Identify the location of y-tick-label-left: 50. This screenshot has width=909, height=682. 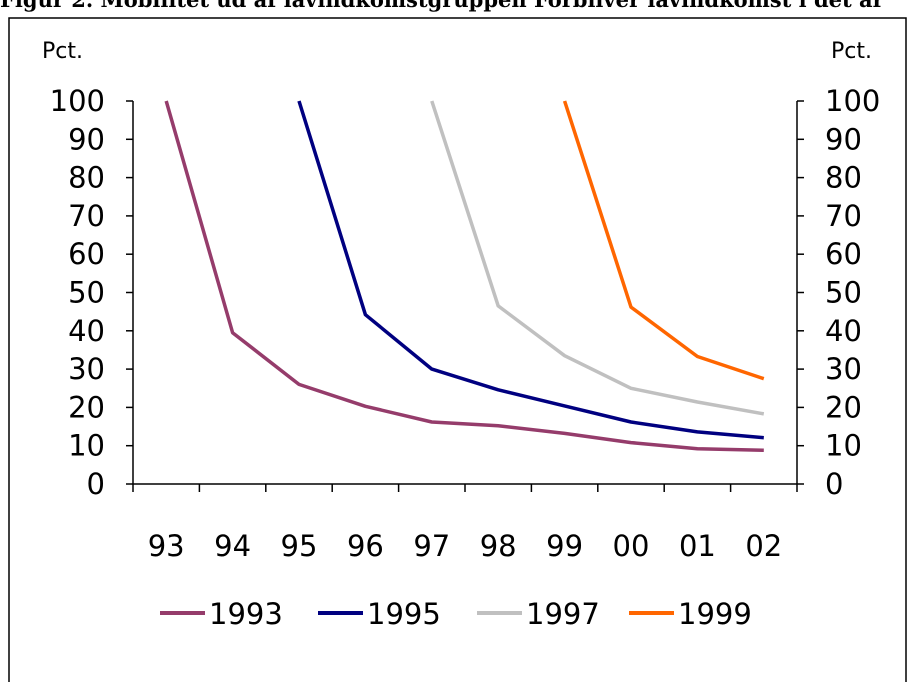
(86, 293).